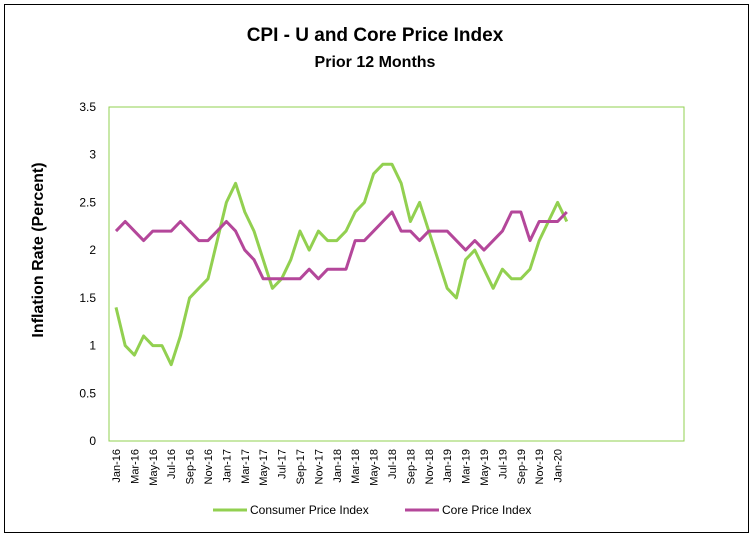  What do you see at coordinates (356, 466) in the screenshot?
I see `x-tick-label: Mar-18` at bounding box center [356, 466].